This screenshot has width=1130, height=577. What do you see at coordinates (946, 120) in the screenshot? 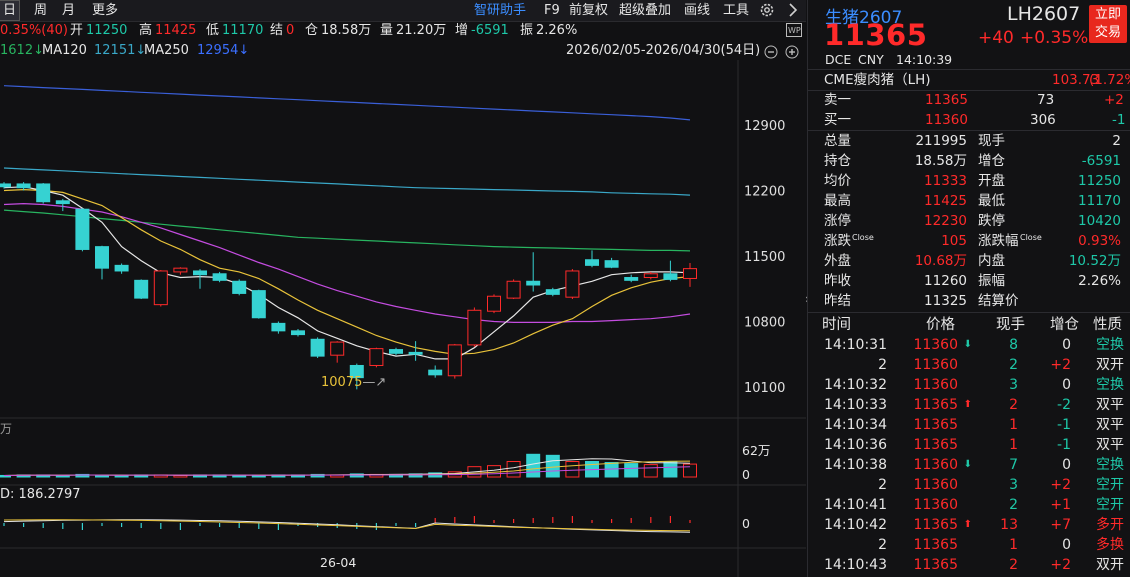
I see `bid-price: 11360` at bounding box center [946, 120].